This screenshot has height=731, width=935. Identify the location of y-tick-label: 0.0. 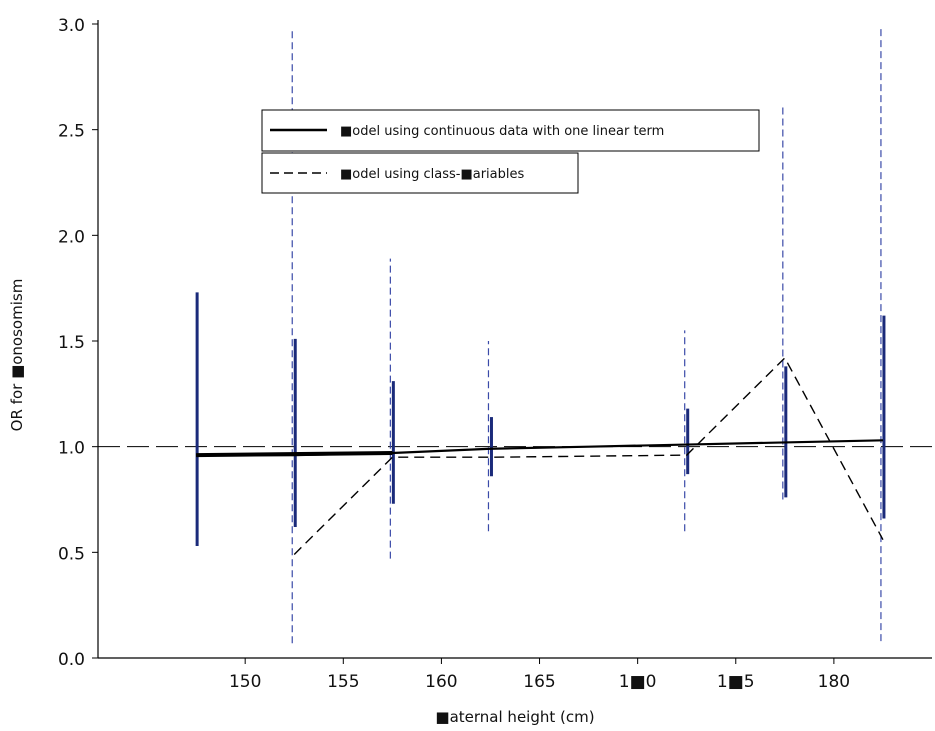
(71, 660).